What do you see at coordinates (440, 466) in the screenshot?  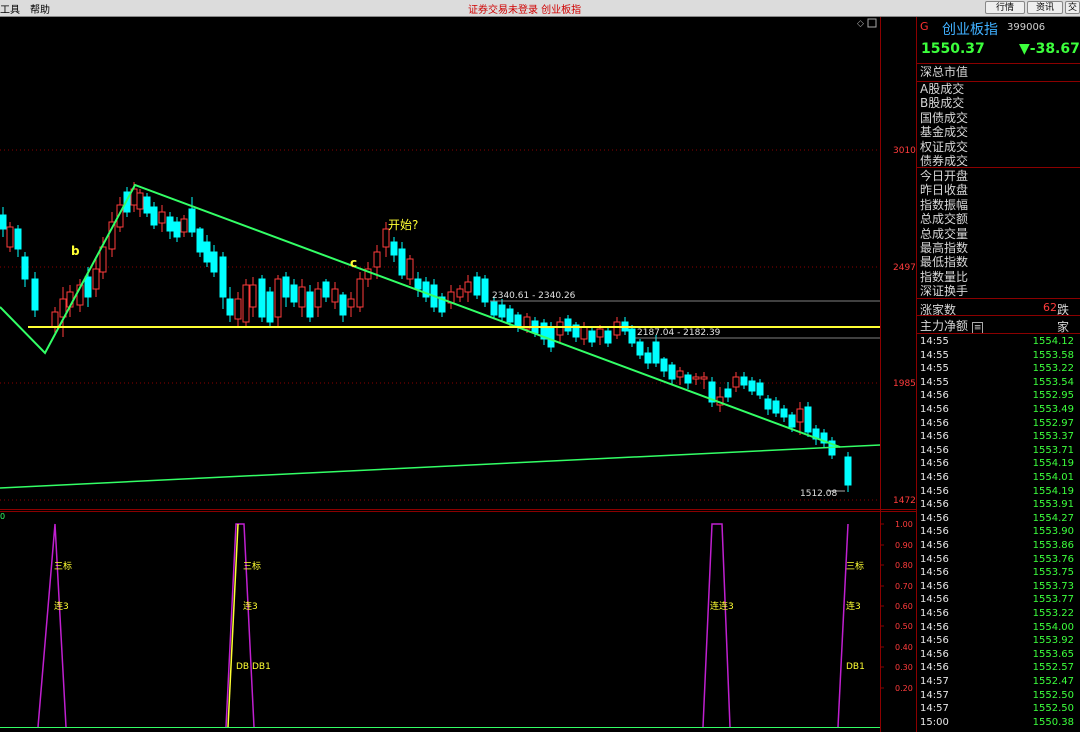 I see `long-support-line` at bounding box center [440, 466].